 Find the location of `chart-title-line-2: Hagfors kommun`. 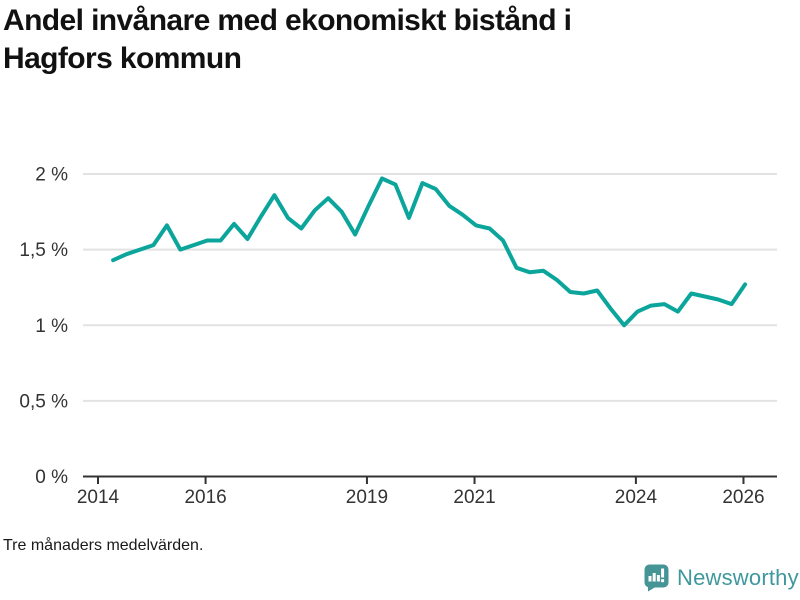

chart-title-line-2: Hagfors kommun is located at coordinates (122, 58).